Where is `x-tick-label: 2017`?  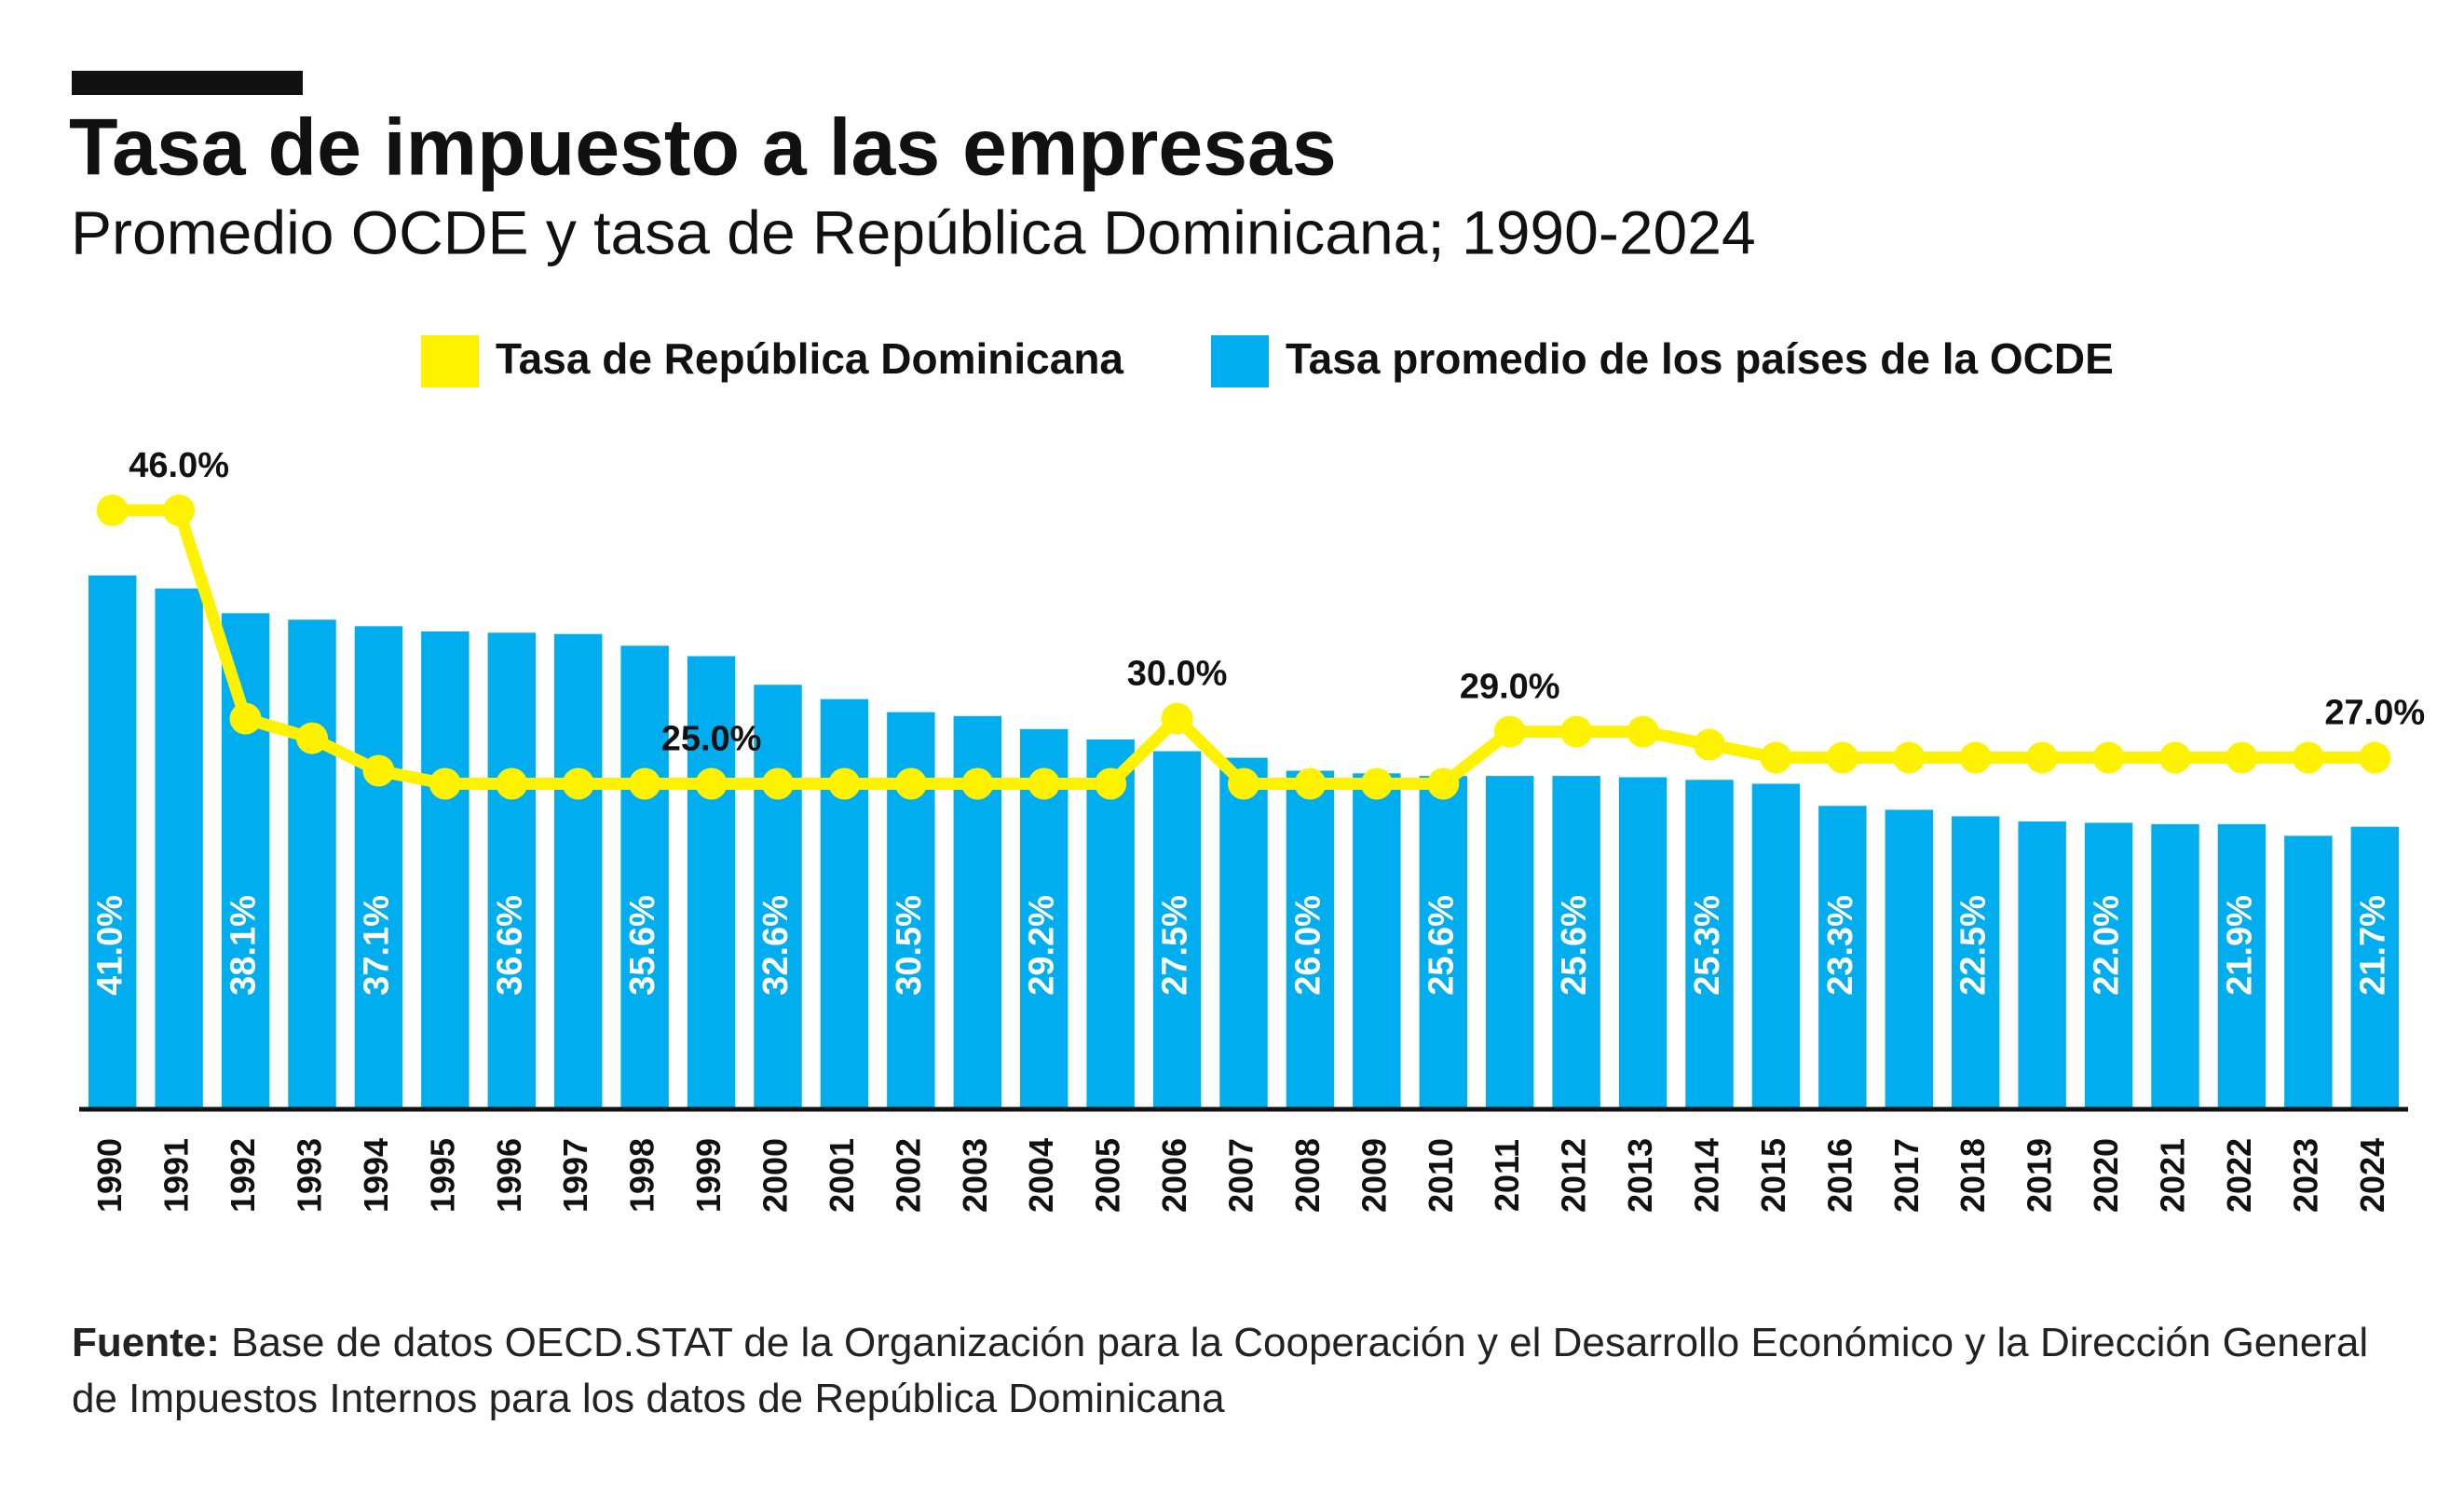 x-tick-label: 2017 is located at coordinates (1906, 1175).